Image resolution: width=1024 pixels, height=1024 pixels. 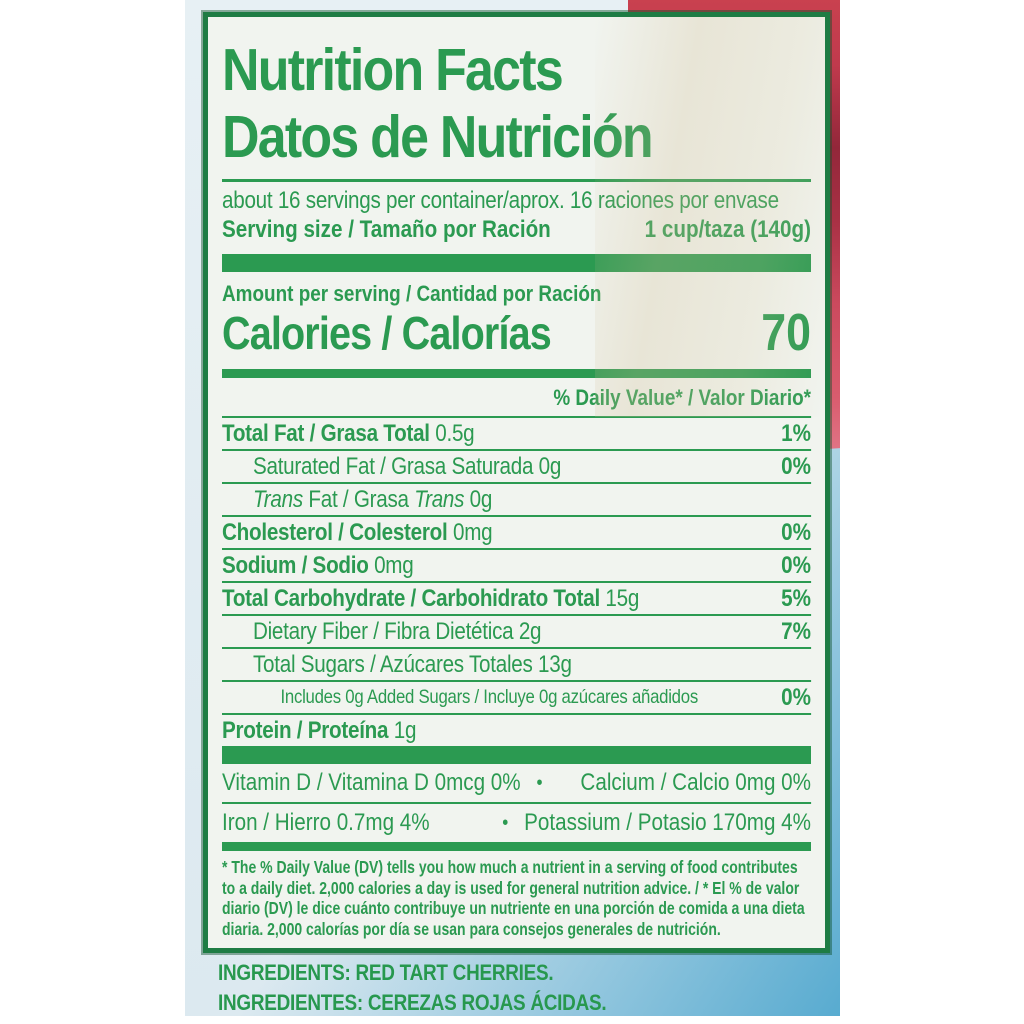 I want to click on daily-value-header: % Daily Value* / Valor Diario*, so click(x=682, y=397).